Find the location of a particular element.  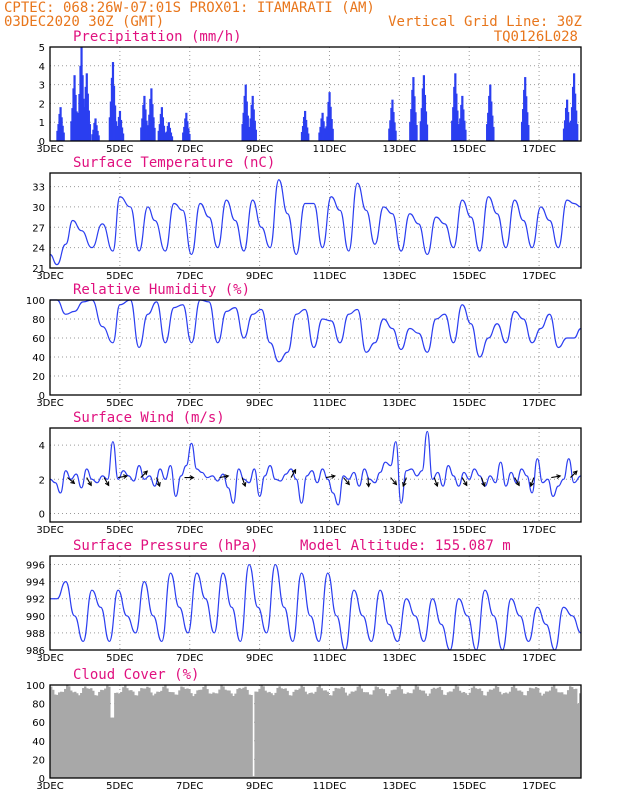

y-tick-label: 2 is located at coordinates (42, 480).